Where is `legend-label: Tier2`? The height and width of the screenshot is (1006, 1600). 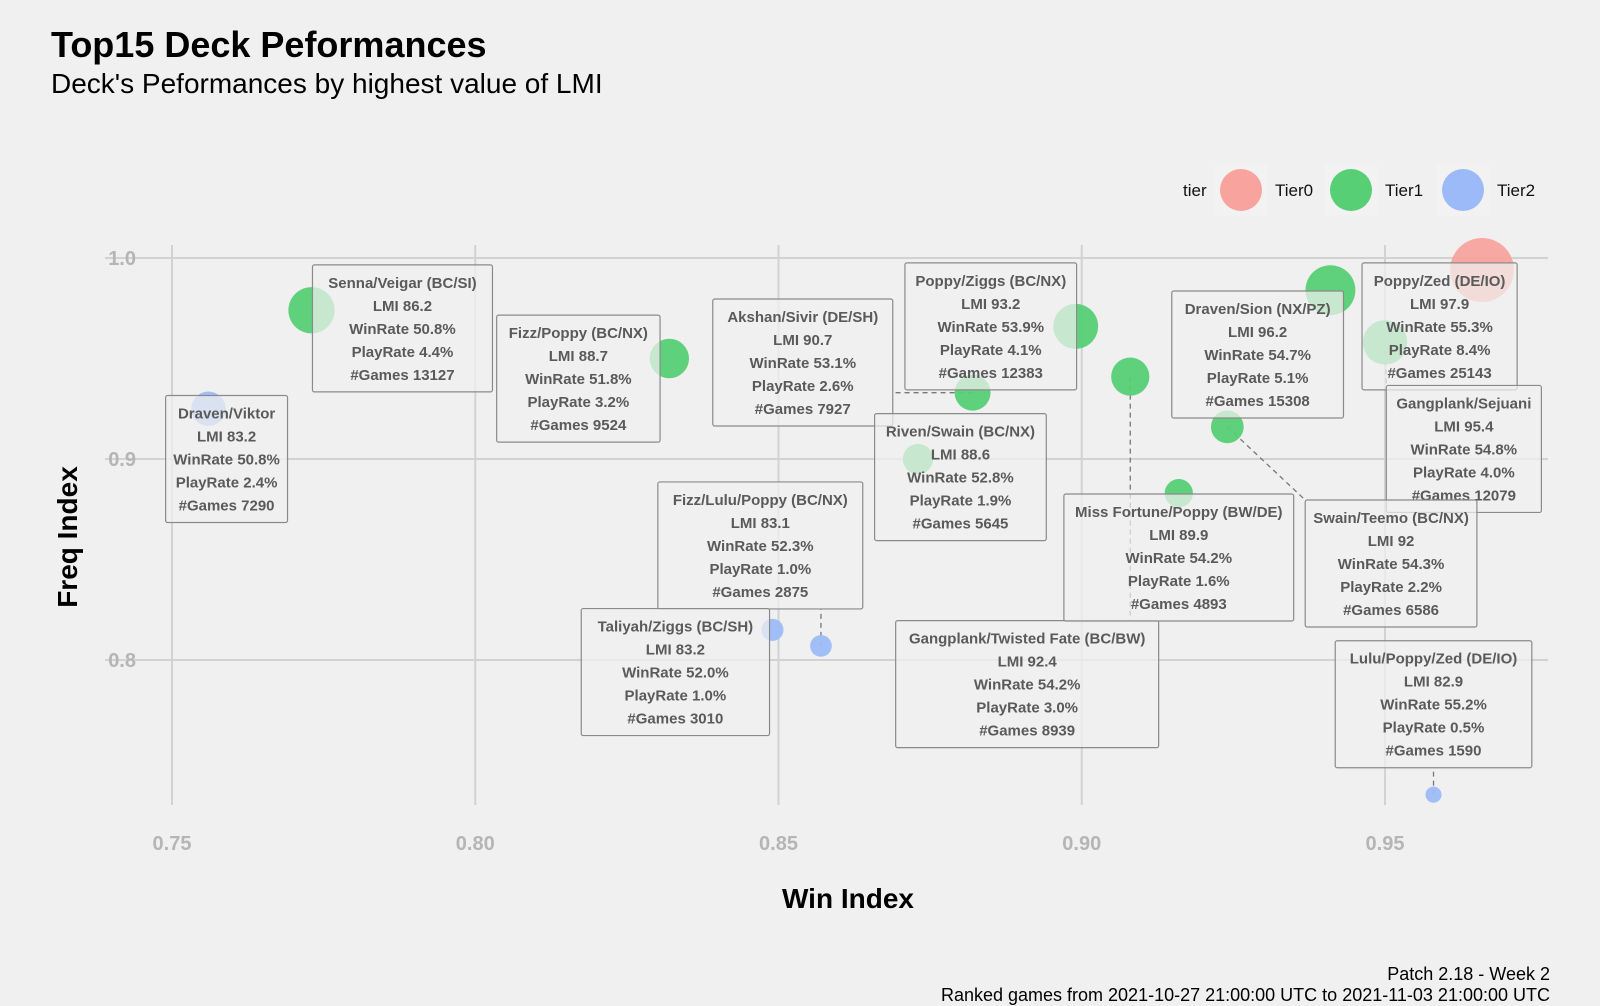 legend-label: Tier2 is located at coordinates (1516, 190).